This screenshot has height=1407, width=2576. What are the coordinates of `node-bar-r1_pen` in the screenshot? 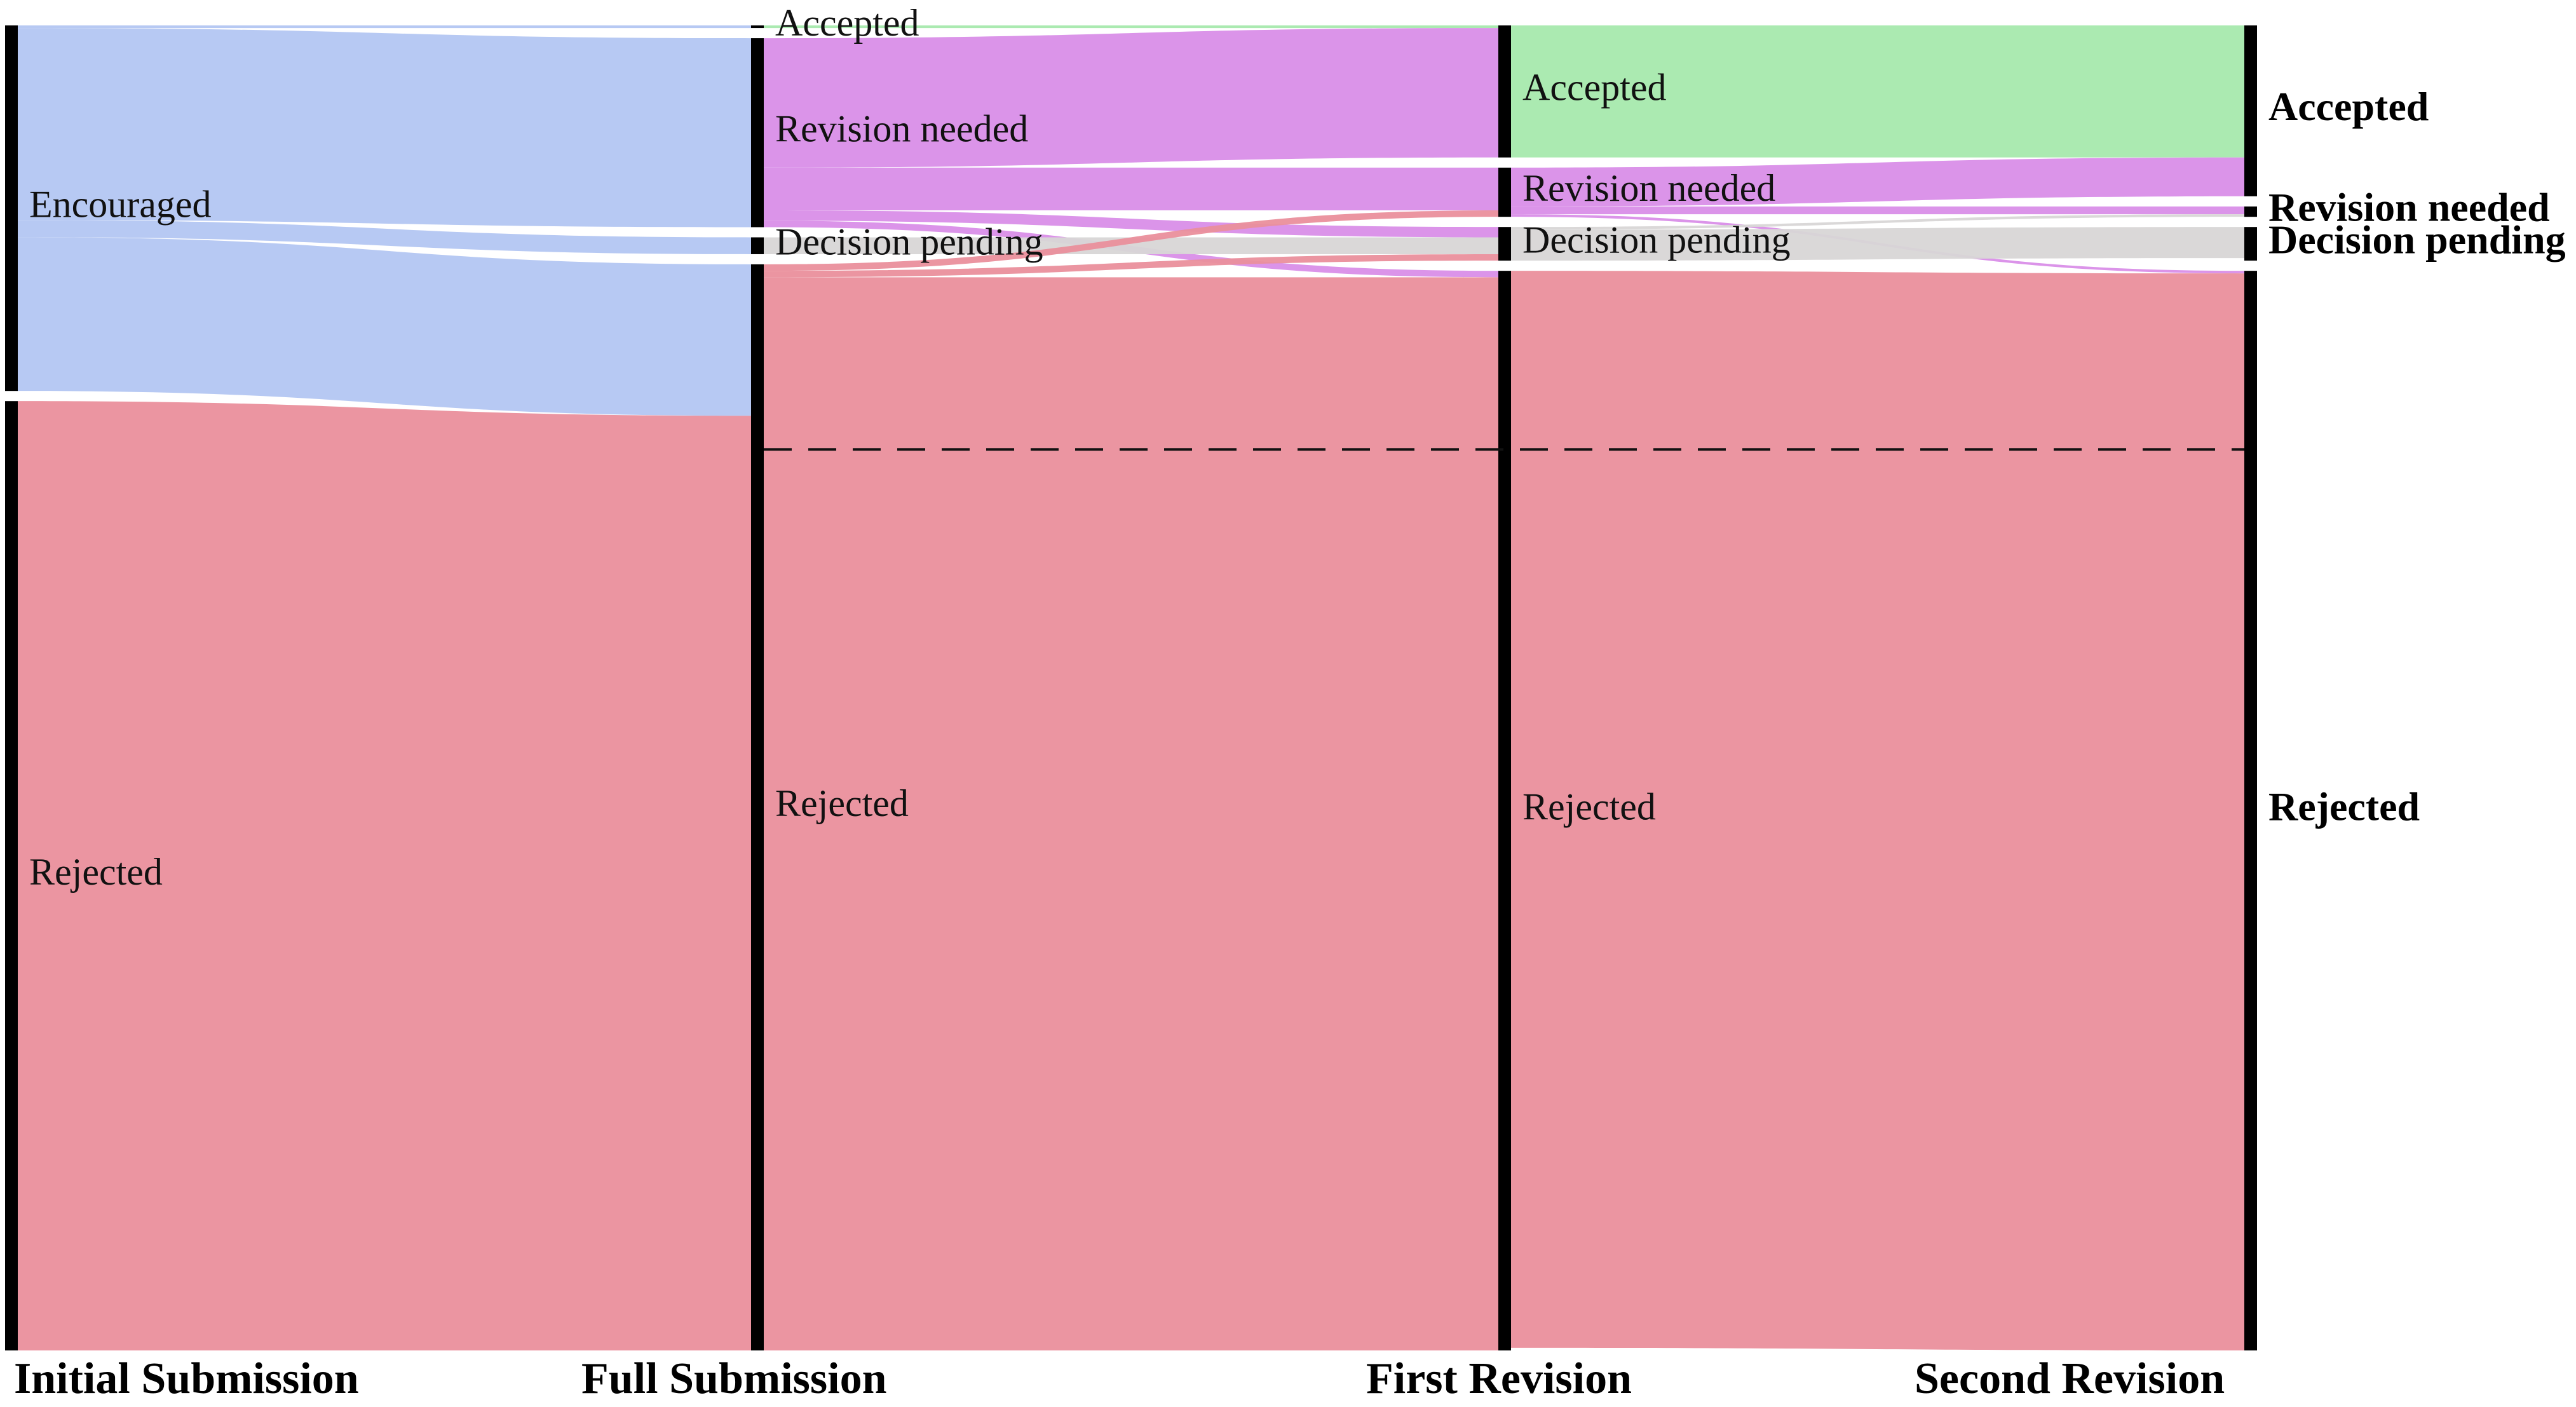 It's located at (1504, 244).